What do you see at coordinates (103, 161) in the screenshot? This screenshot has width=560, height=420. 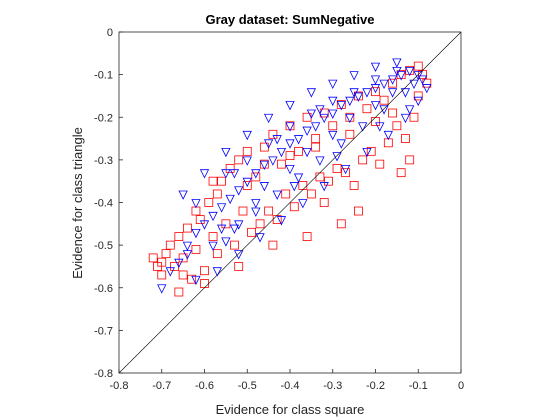 I see `y-tick-label: -0.3` at bounding box center [103, 161].